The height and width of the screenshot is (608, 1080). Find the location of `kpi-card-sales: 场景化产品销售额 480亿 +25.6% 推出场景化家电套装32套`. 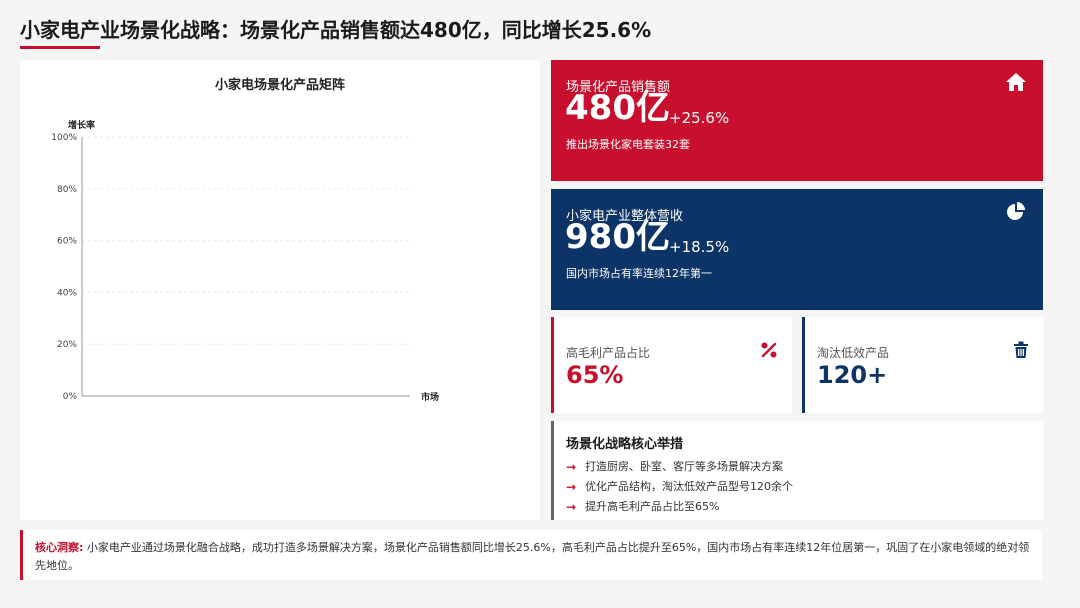

kpi-card-sales: 场景化产品销售额 480亿 +25.6% 推出场景化家电套装32套 is located at coordinates (797, 120).